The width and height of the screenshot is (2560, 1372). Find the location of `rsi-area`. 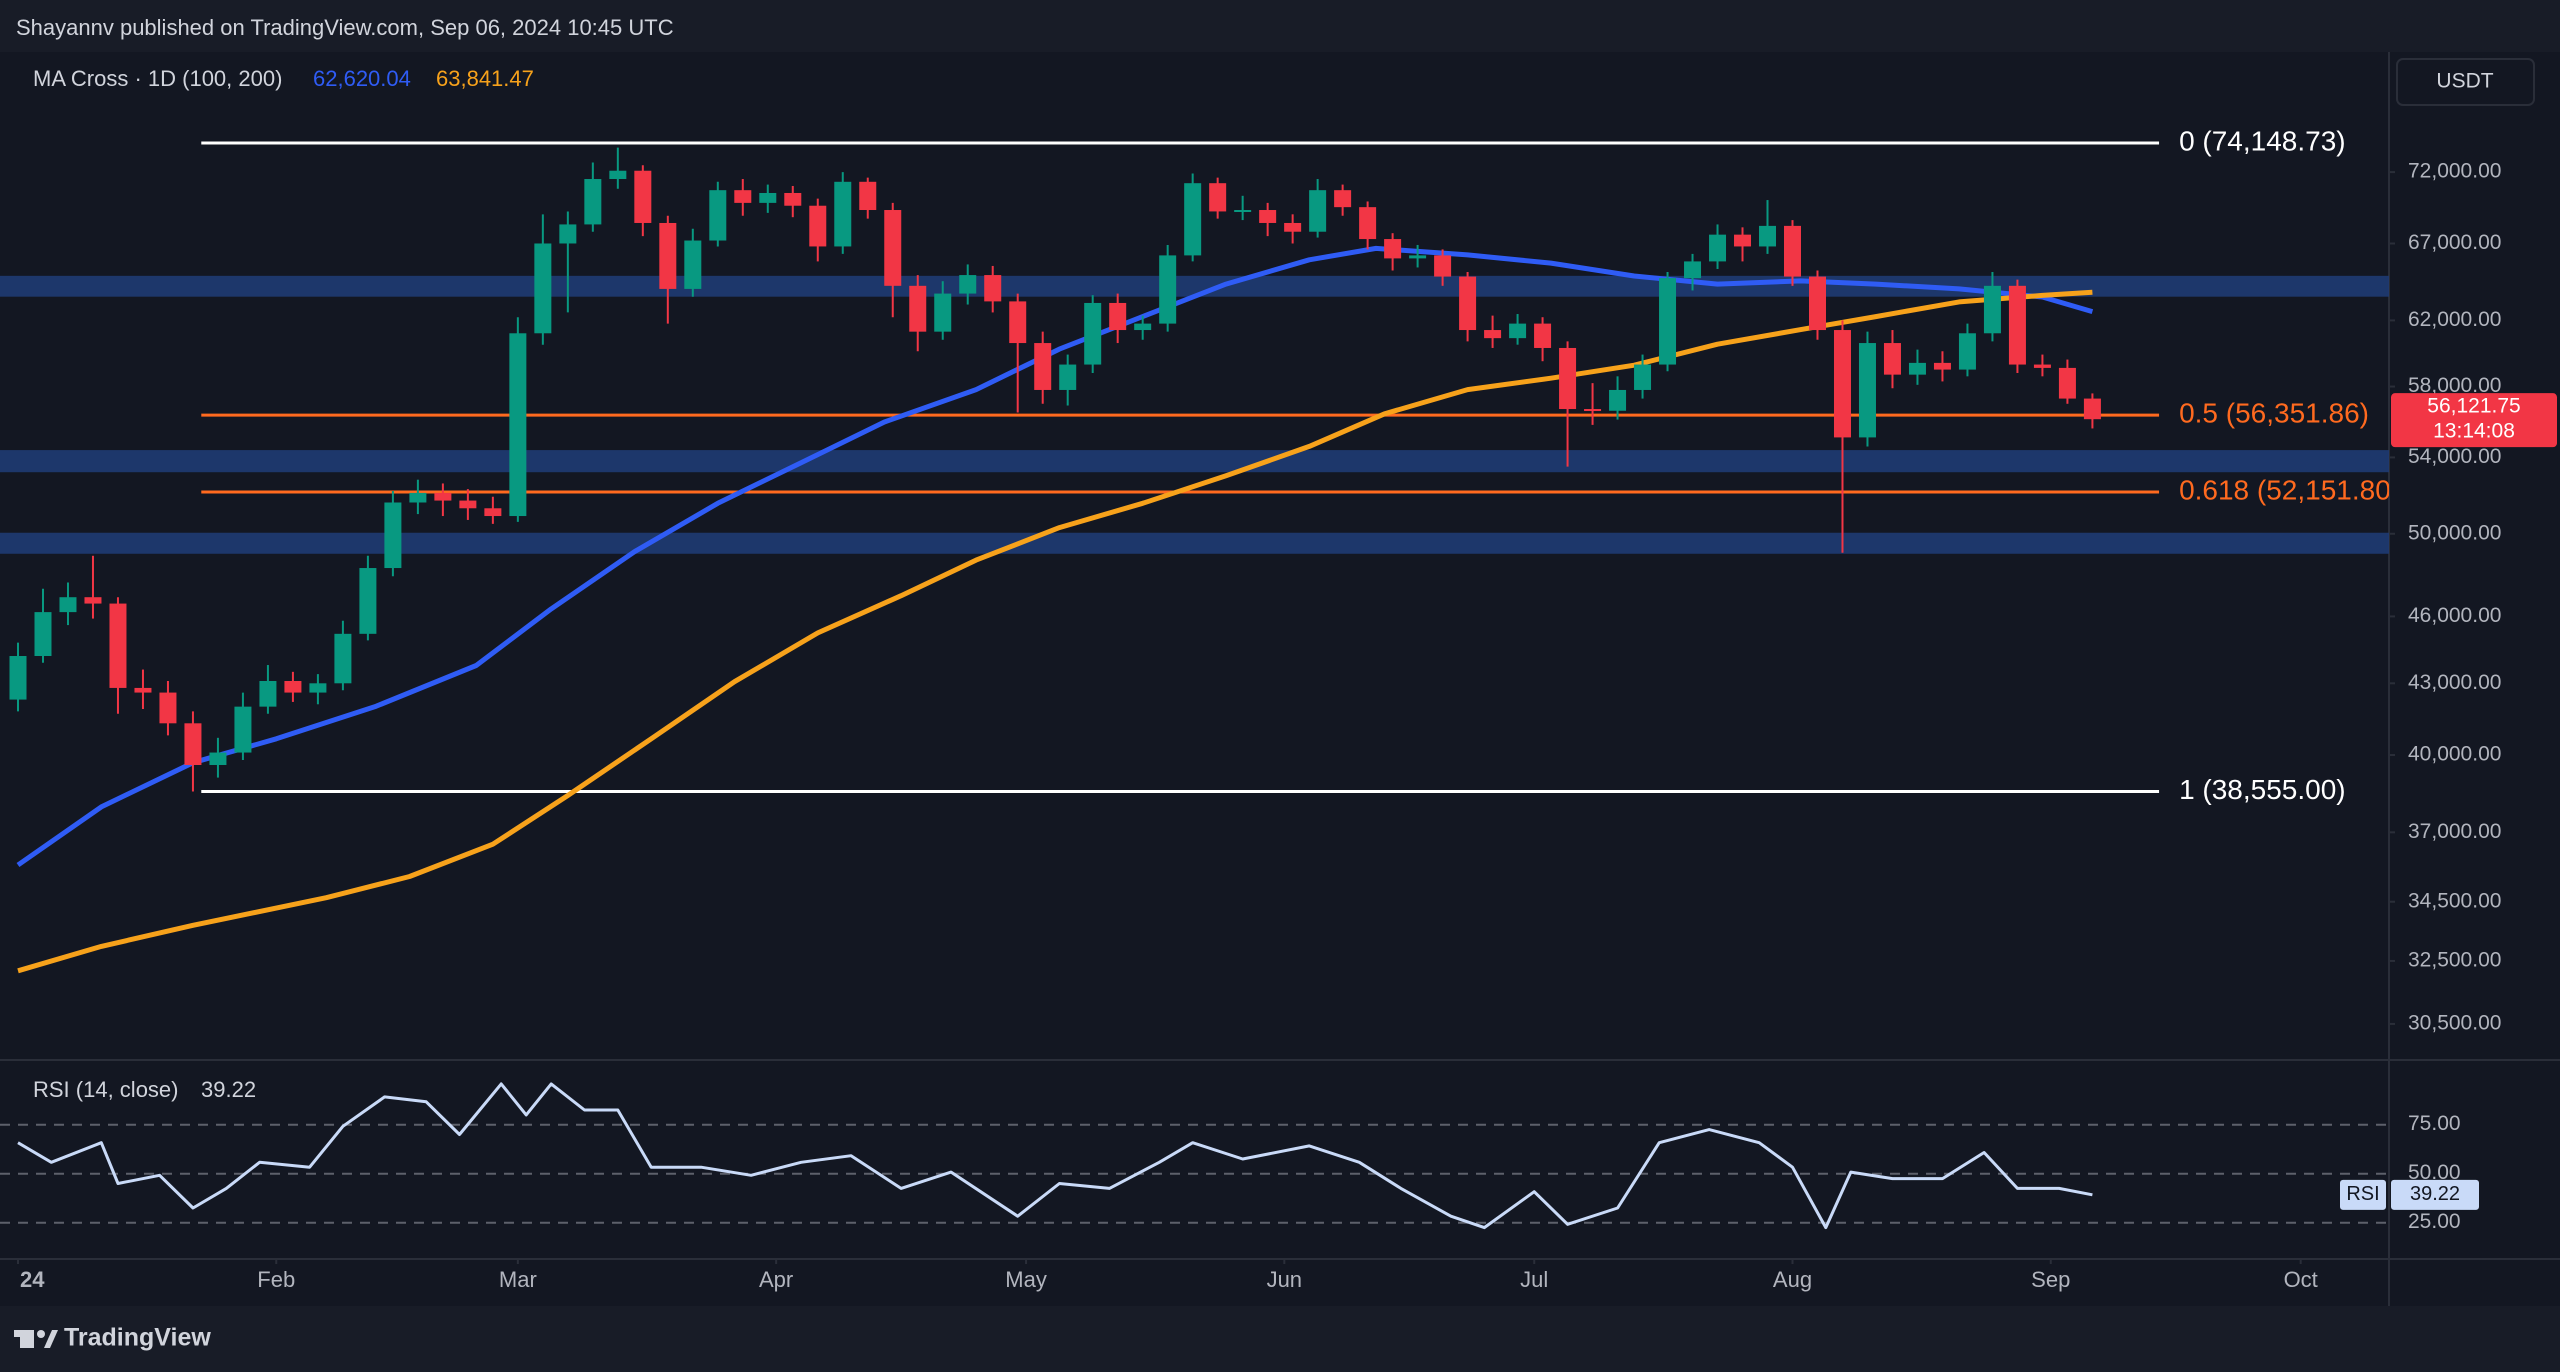

rsi-area is located at coordinates (1194, 1156).